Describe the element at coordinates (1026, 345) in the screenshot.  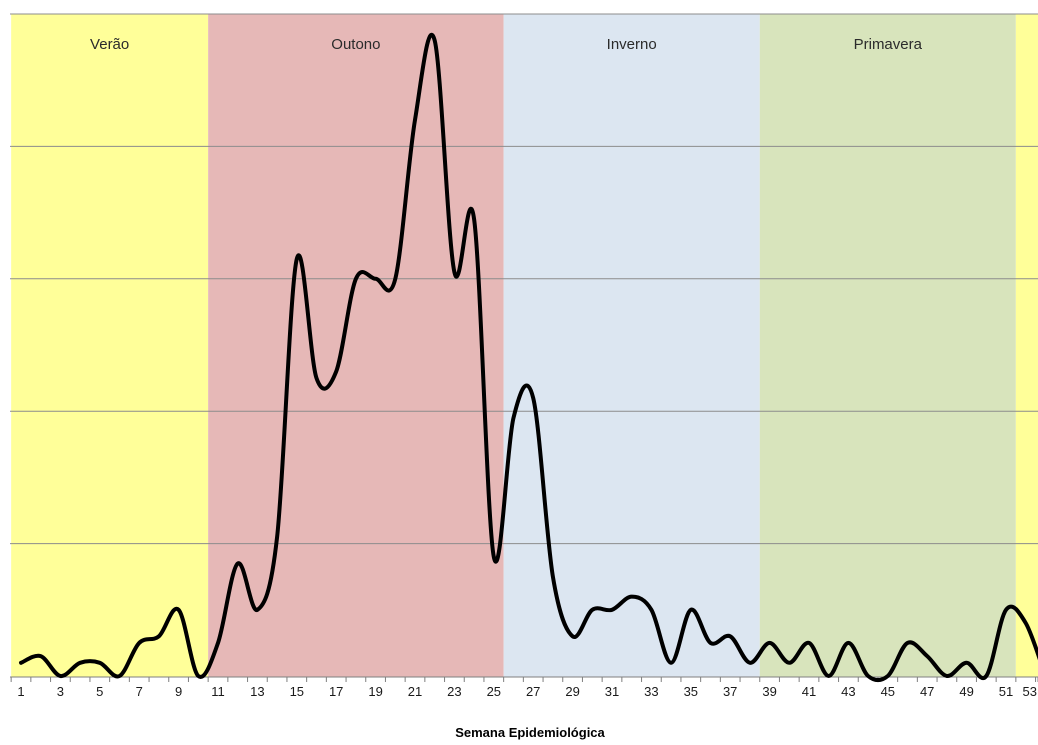
I see `season-band` at that location.